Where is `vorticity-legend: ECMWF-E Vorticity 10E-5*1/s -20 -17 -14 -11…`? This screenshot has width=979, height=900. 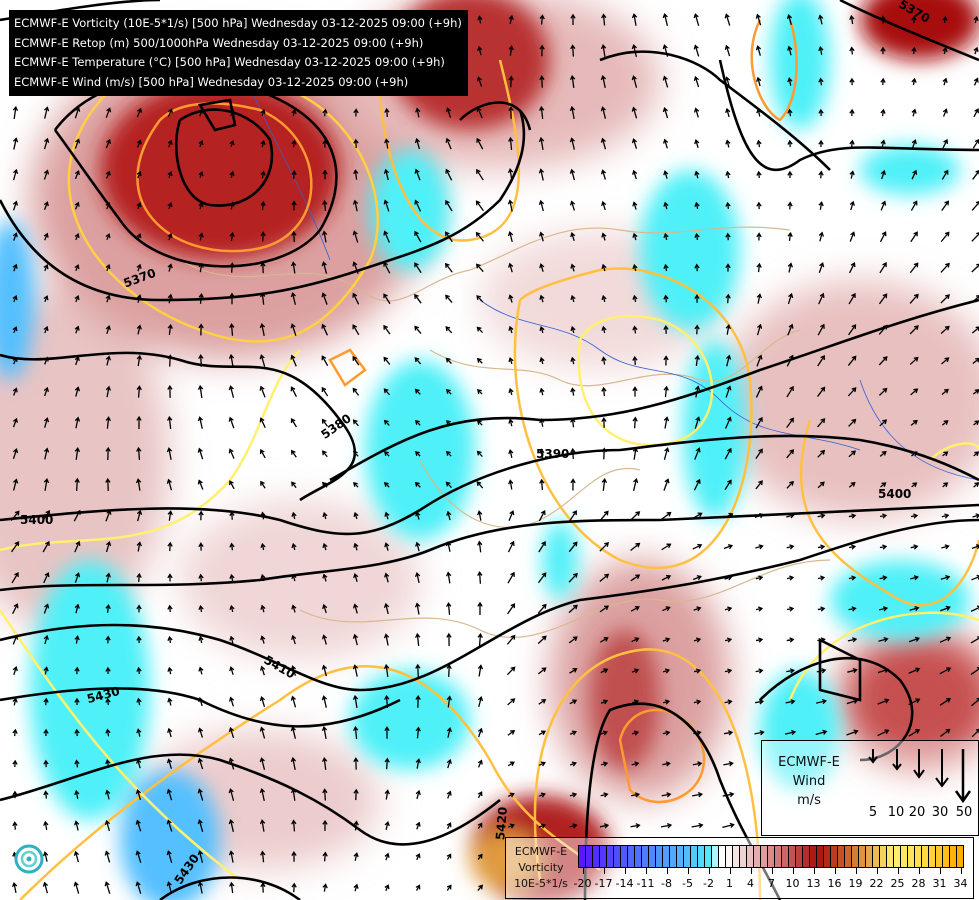
vorticity-legend: ECMWF-E Vorticity 10E-5*1/s -20 -17 -14 -11… is located at coordinates (739, 868).